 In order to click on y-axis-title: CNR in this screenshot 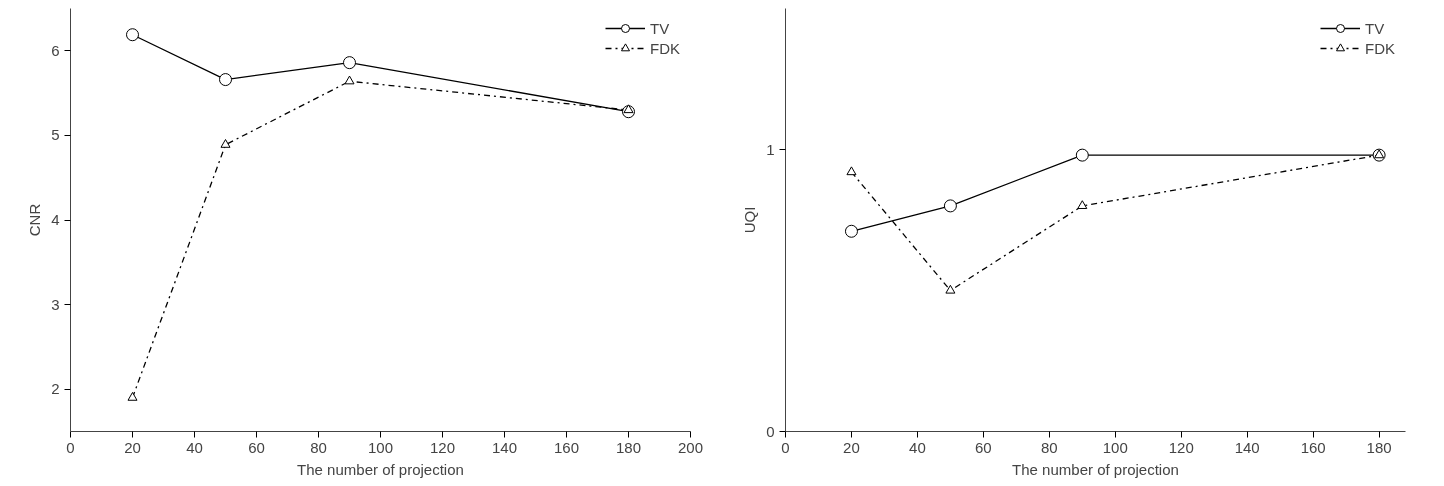, I will do `click(35, 220)`.